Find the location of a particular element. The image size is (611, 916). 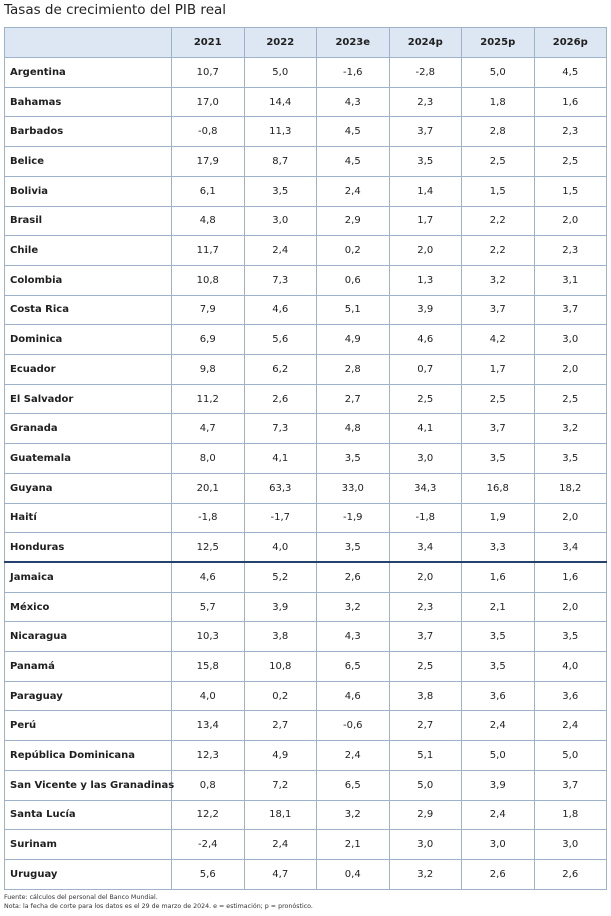

value-cell: 3,8 is located at coordinates (280, 637).